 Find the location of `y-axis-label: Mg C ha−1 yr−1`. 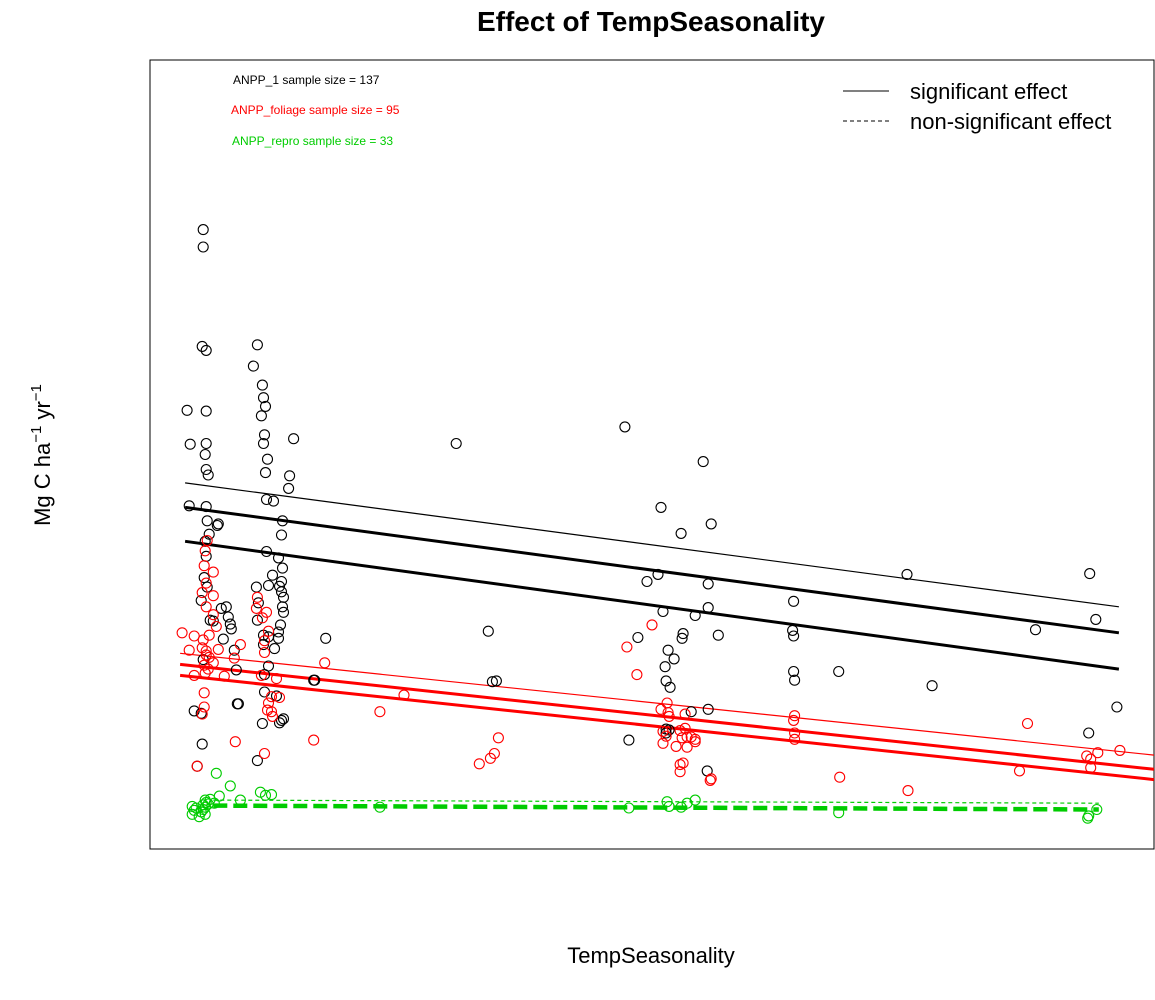

y-axis-label: Mg C ha−1 yr−1 is located at coordinates (41, 455).